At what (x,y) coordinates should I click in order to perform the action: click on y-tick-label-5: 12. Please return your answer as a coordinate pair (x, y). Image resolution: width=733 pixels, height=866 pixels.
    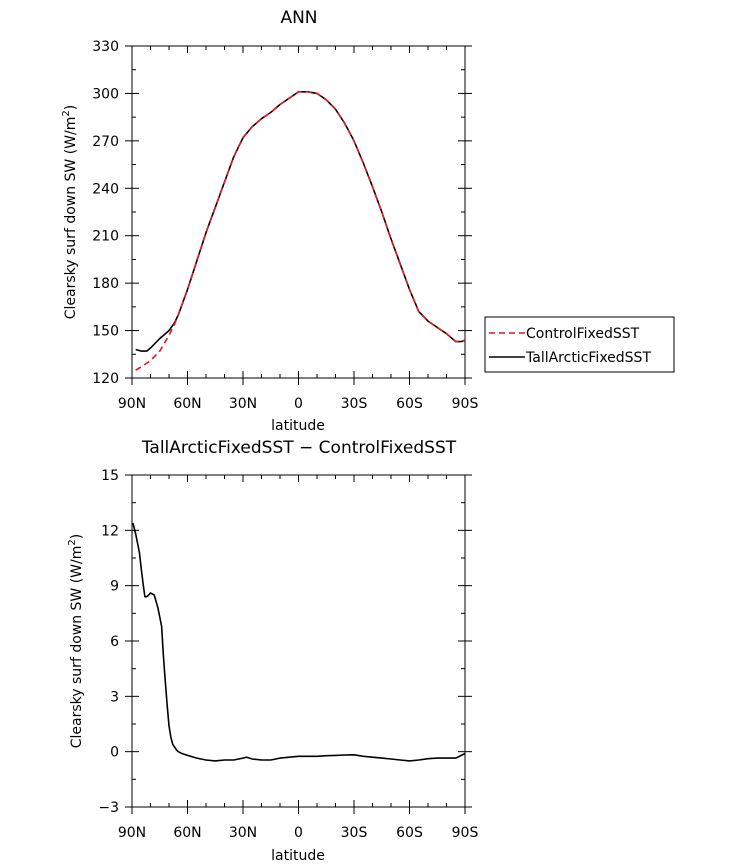
    Looking at the image, I should click on (110, 531).